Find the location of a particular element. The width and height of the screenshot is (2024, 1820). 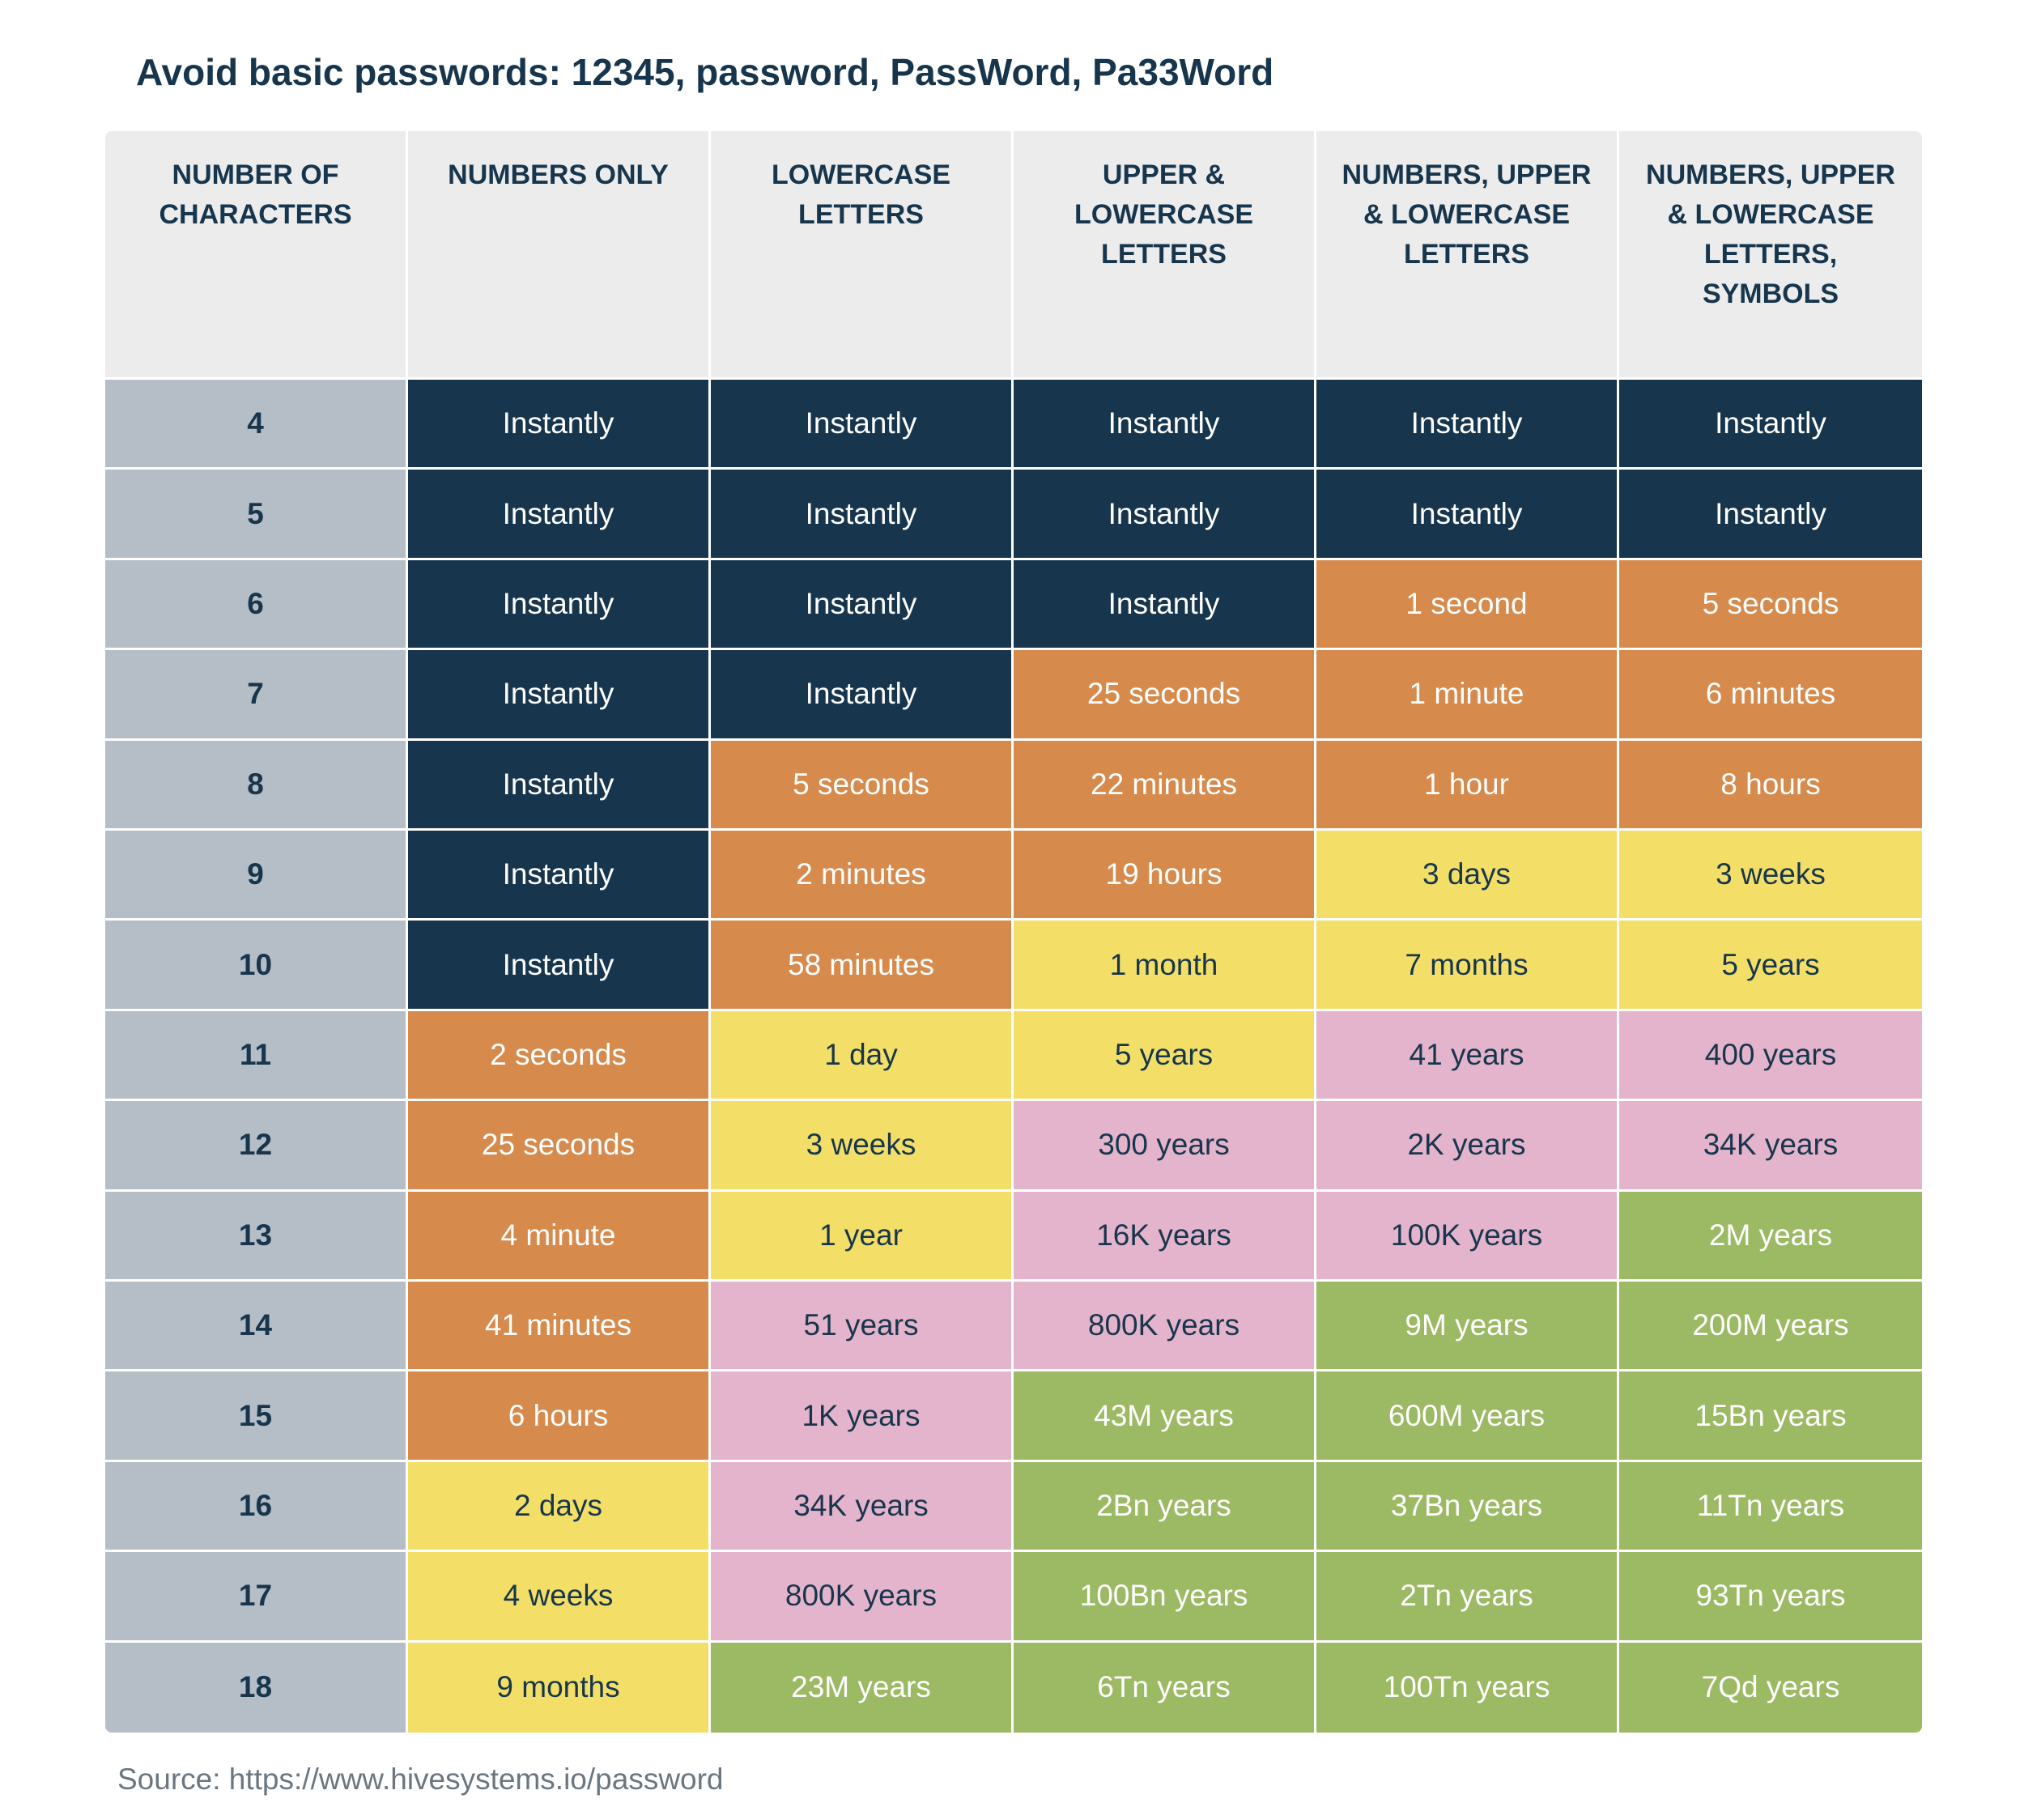

table-cell: 22 minutes is located at coordinates (1164, 784).